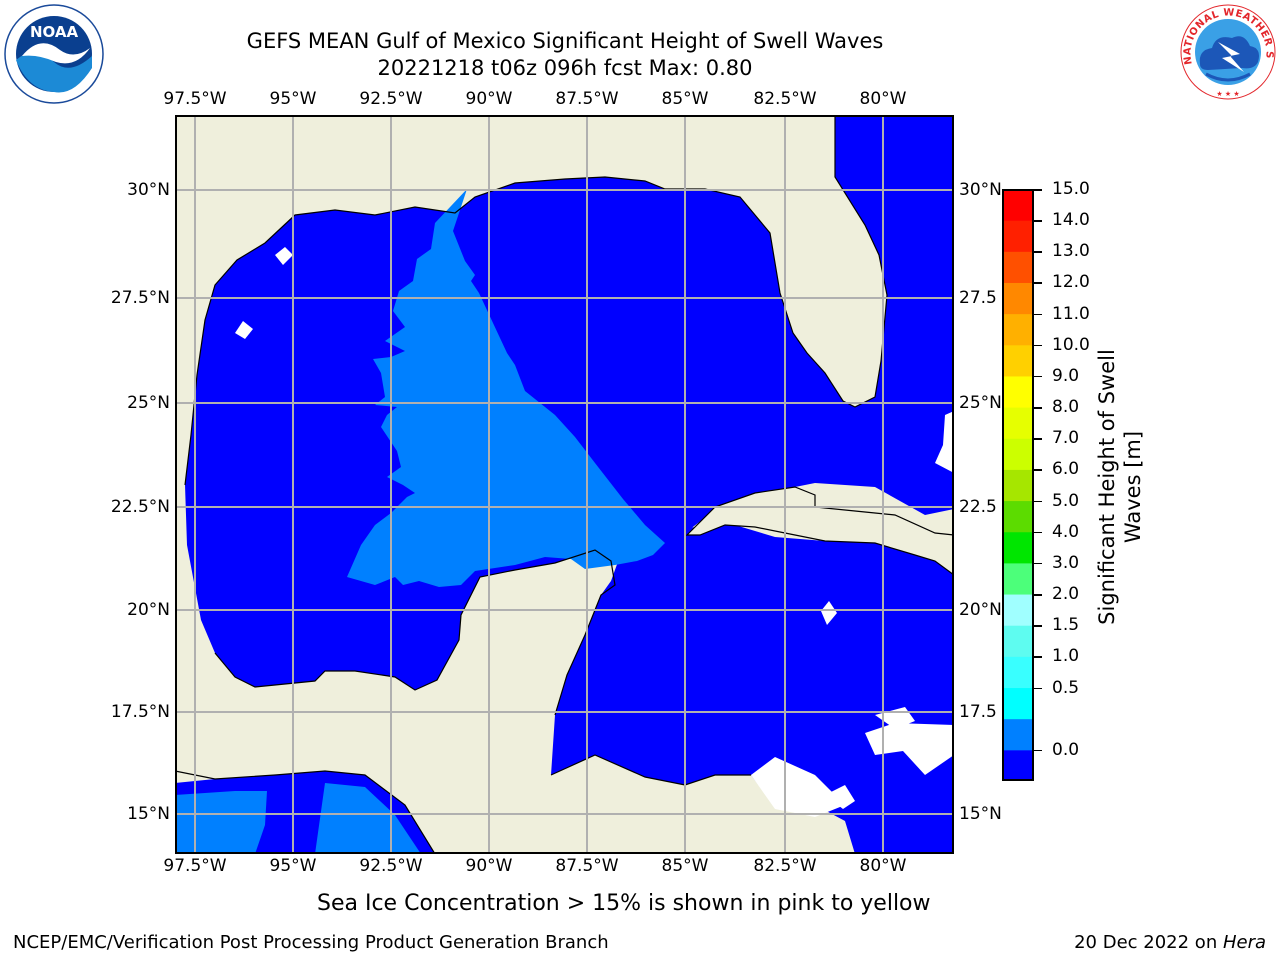 Image resolution: width=1280 pixels, height=960 pixels. Describe the element at coordinates (1071, 189) in the screenshot. I see `colorbar-label: 15.0` at that location.